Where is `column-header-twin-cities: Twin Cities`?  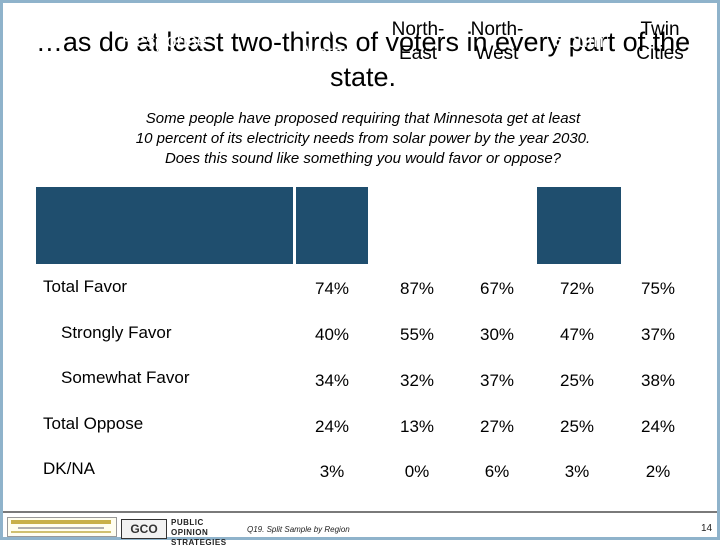
column-header-twin-cities: Twin Cities is located at coordinates (660, 41).